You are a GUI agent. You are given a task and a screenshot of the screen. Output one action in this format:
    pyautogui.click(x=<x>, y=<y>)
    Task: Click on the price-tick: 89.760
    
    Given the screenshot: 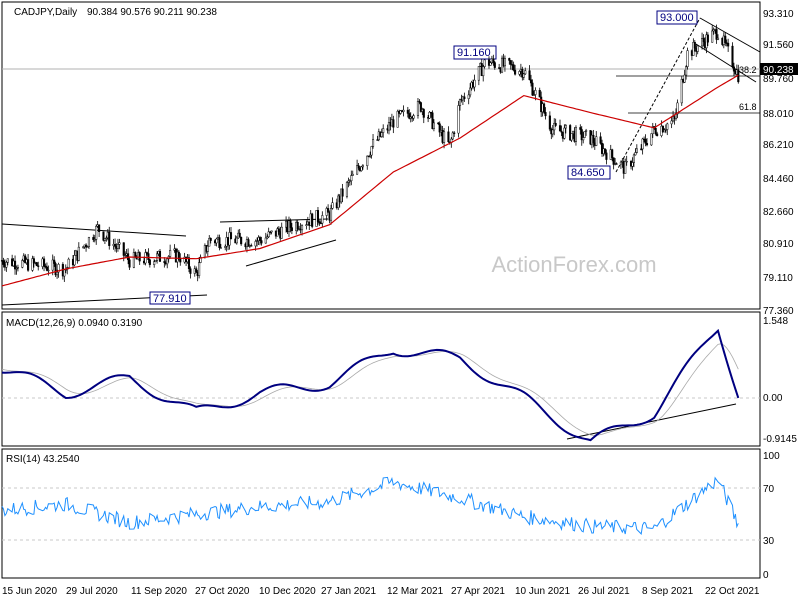 What is the action you would take?
    pyautogui.click(x=778, y=79)
    